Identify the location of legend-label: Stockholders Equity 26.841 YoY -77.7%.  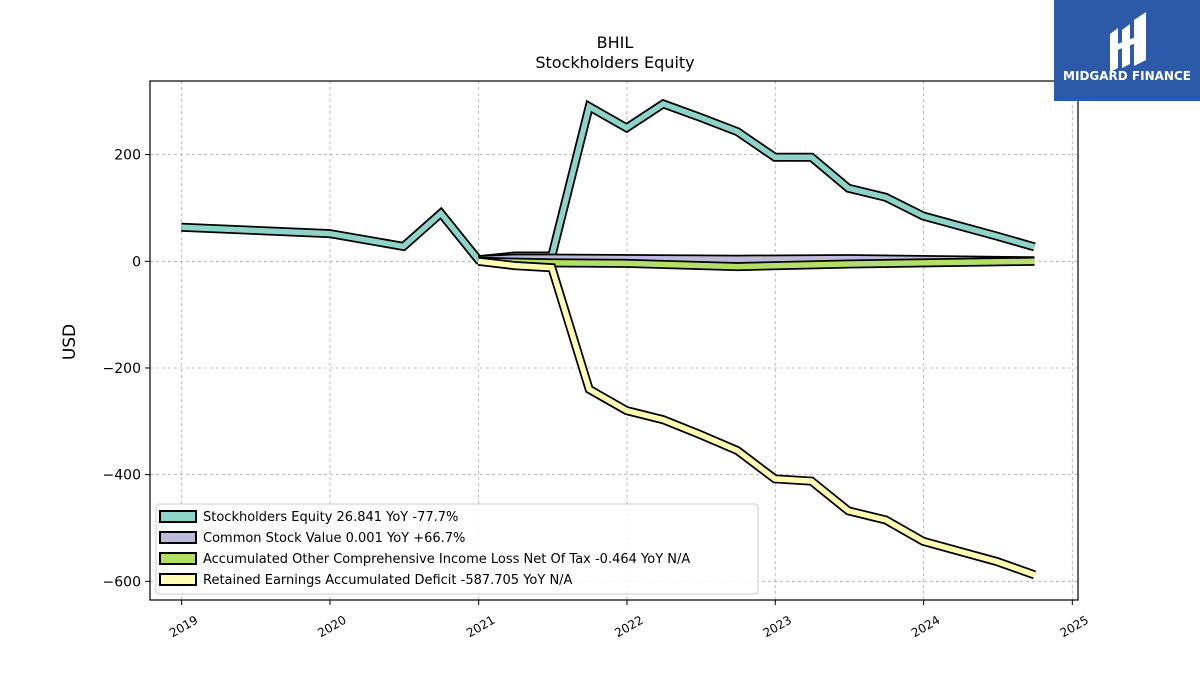
(330, 517).